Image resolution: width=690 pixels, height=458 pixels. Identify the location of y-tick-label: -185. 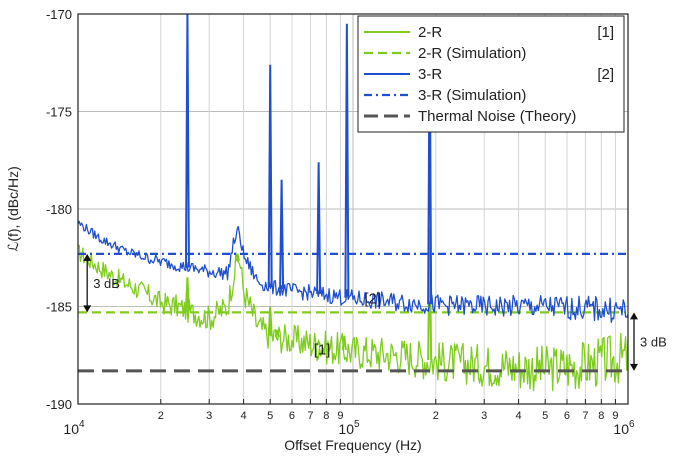
(59, 307).